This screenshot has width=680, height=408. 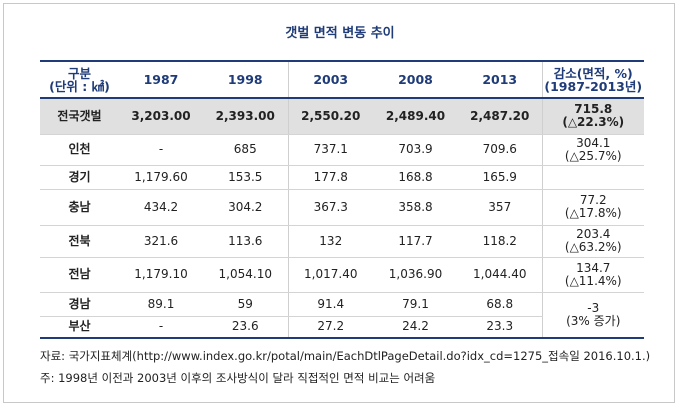 What do you see at coordinates (246, 207) in the screenshot?
I see `value-1998: 304.2` at bounding box center [246, 207].